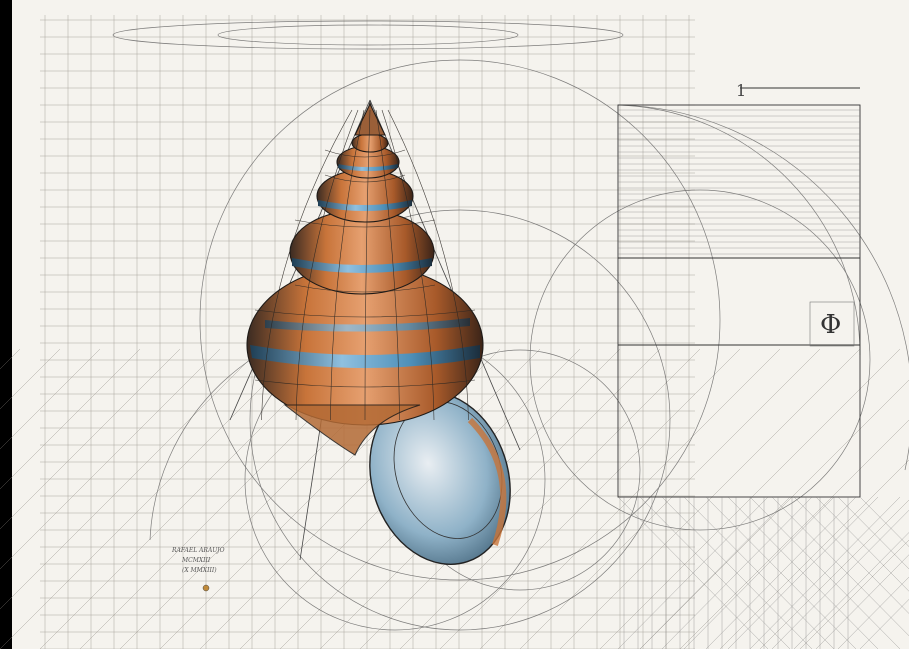 Image resolution: width=909 pixels, height=649 pixels. Describe the element at coordinates (206, 588) in the screenshot. I see `seal-mark` at that location.